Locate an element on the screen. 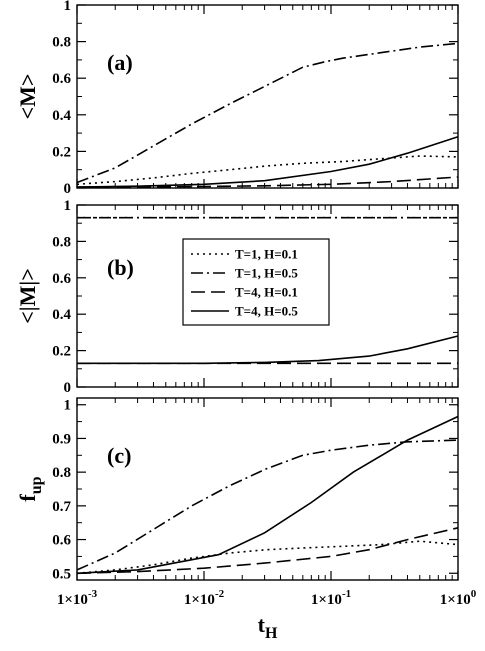 Image resolution: width=485 pixels, height=651 pixels. x-tick-label: 1×100 is located at coordinates (458, 598).